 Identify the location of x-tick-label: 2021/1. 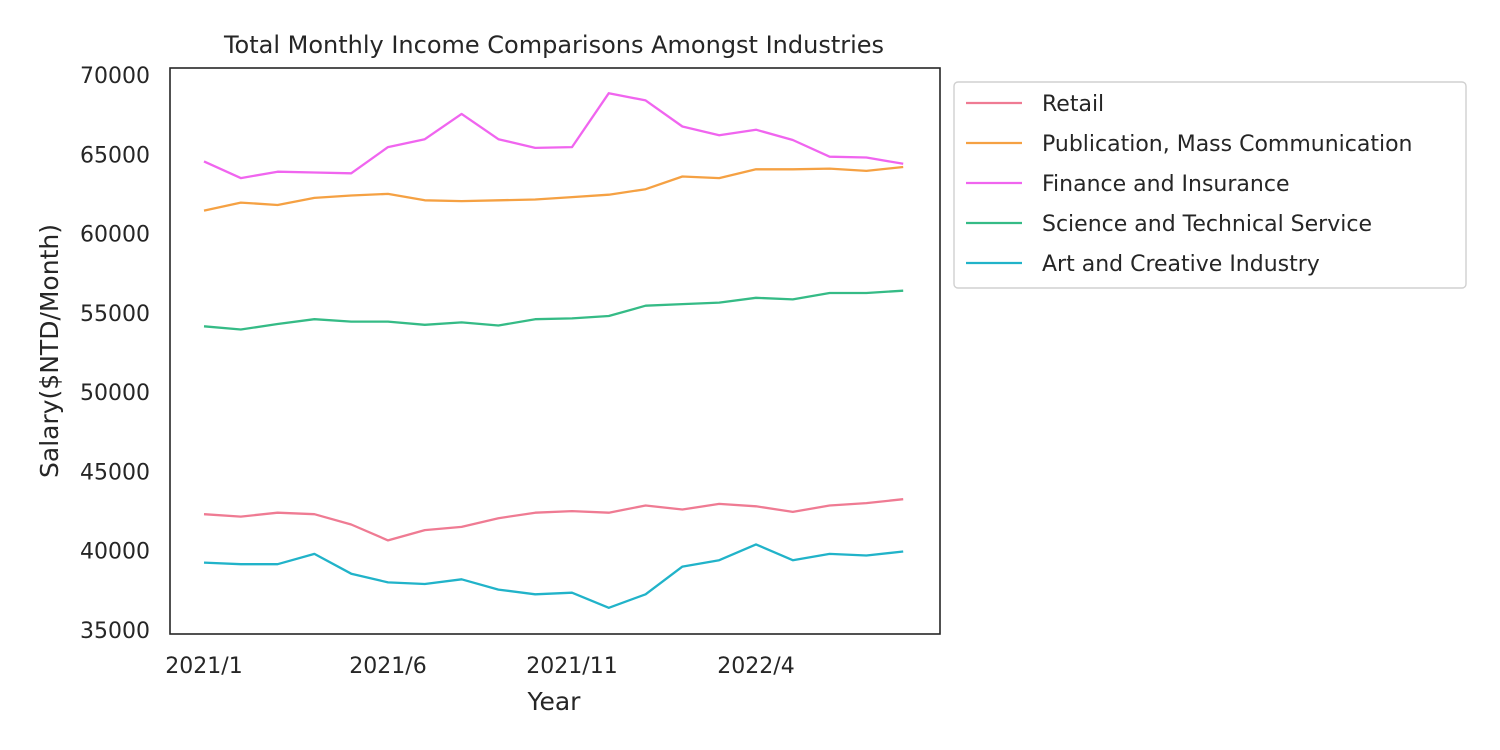
(203, 666).